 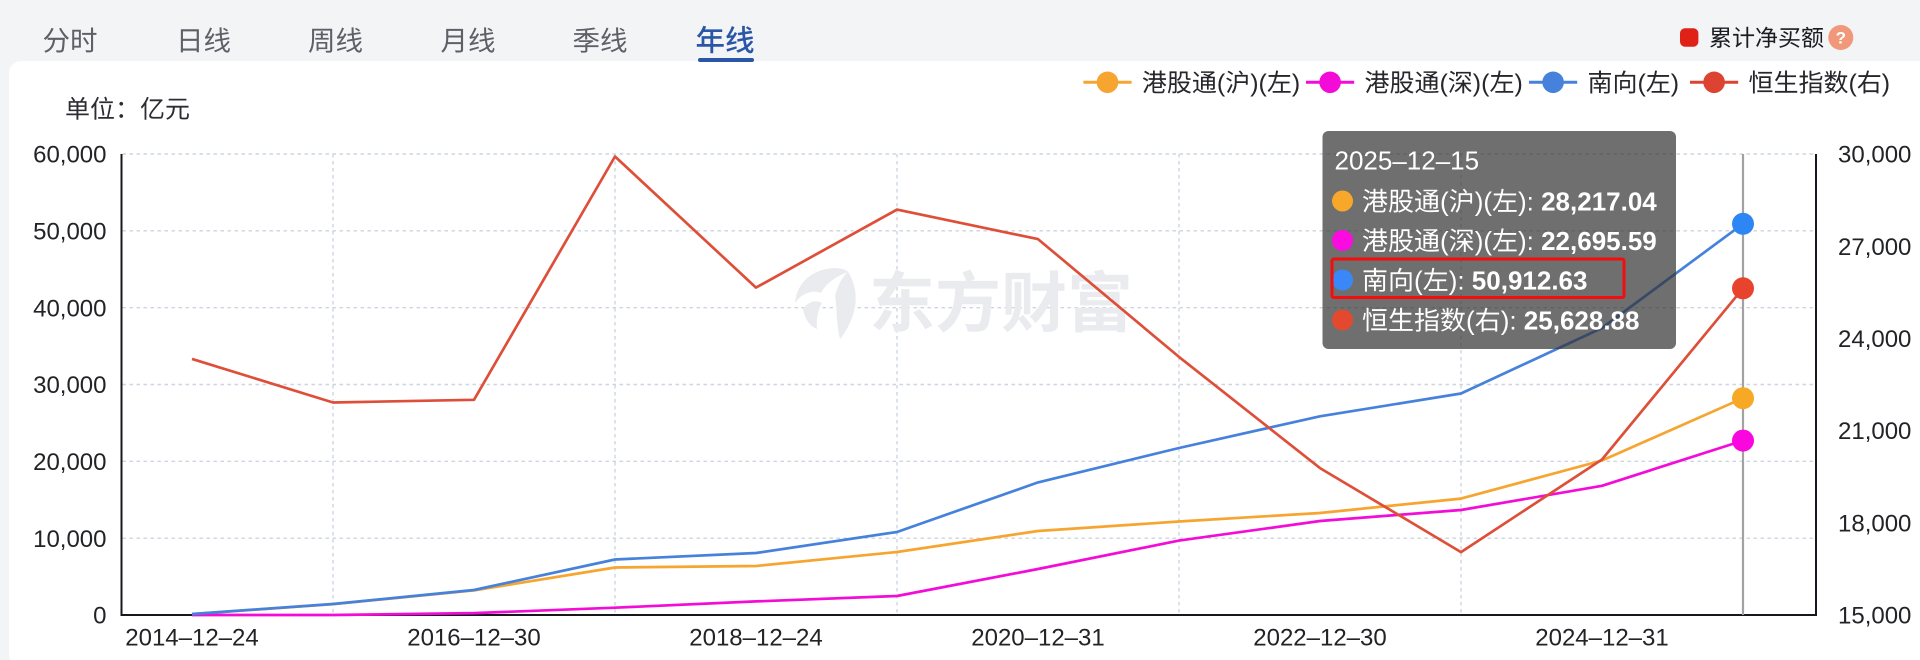 What do you see at coordinates (69, 539) in the screenshot?
I see `svg-text: 10,000` at bounding box center [69, 539].